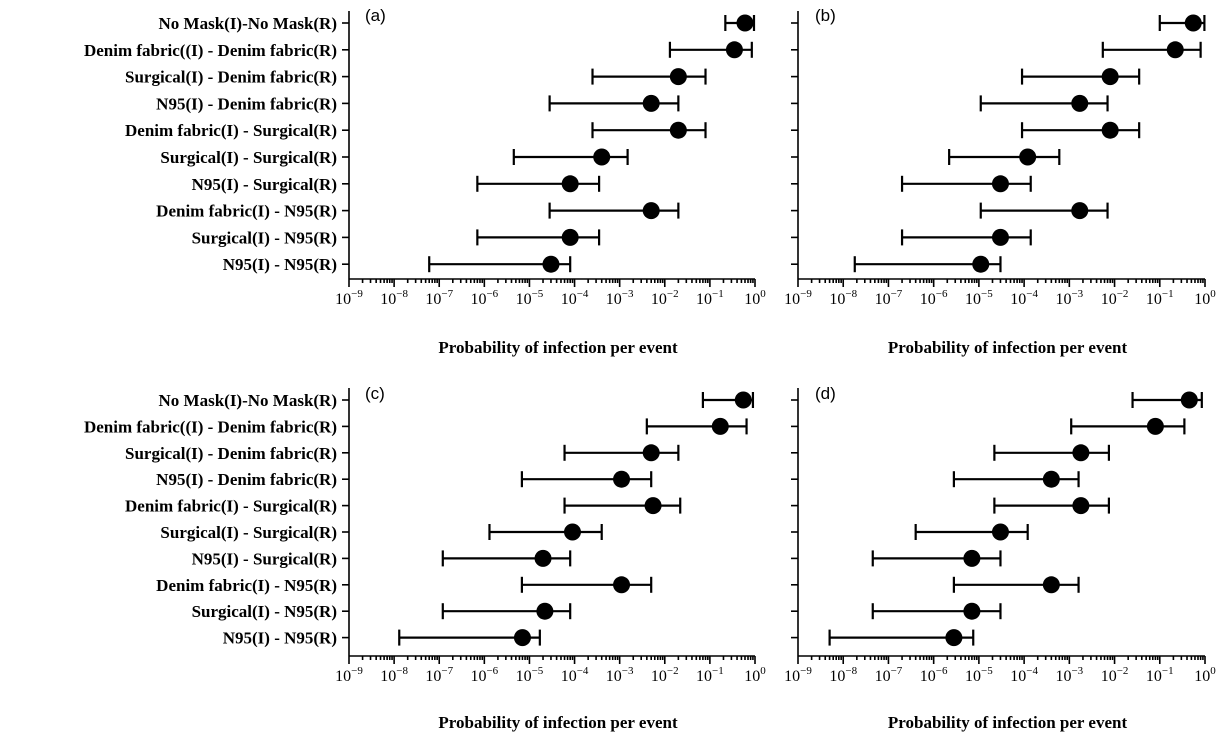 This screenshot has width=1227, height=733. Describe the element at coordinates (375, 15) in the screenshot. I see `panel-tag: (a)` at that location.